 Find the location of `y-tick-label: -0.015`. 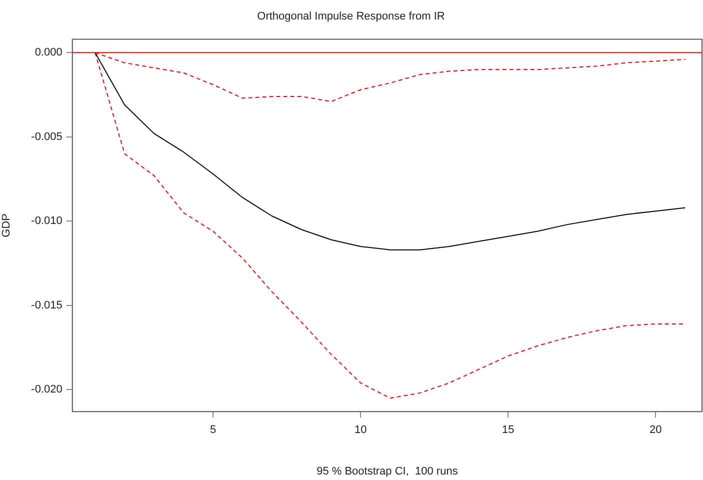

y-tick-label: -0.015 is located at coordinates (46, 305).